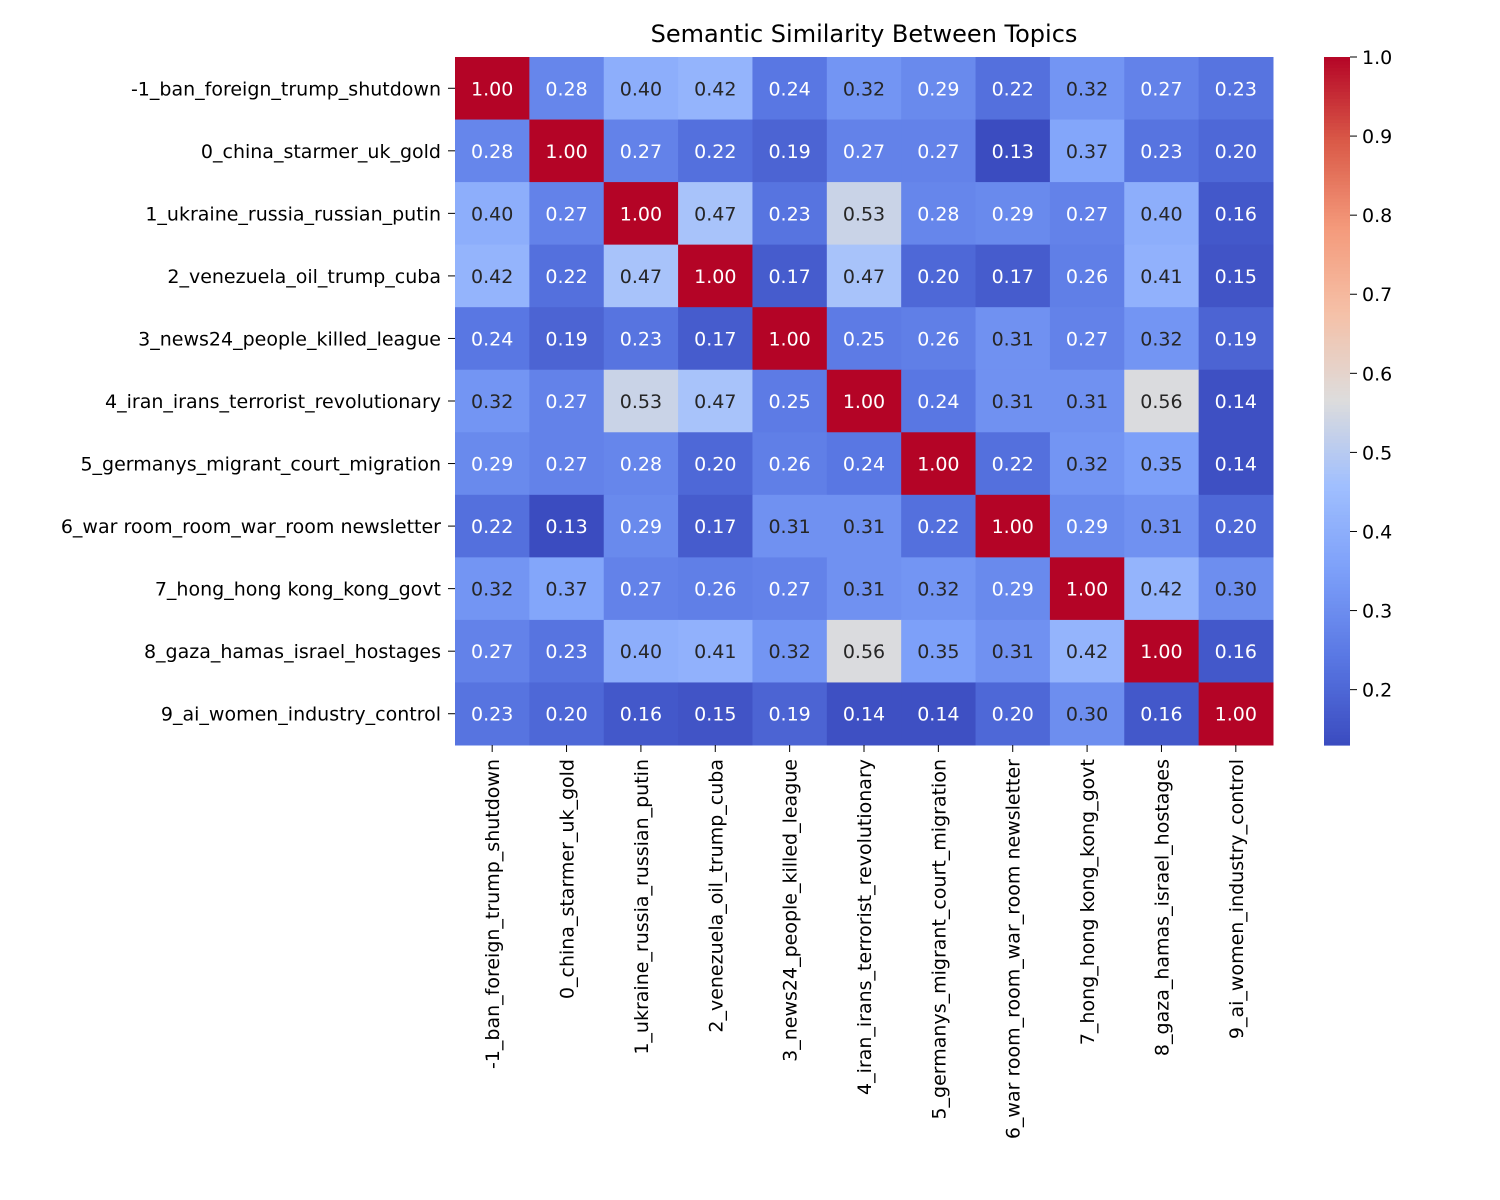  What do you see at coordinates (789, 152) in the screenshot?
I see `cell-value-label: 0.19` at bounding box center [789, 152].